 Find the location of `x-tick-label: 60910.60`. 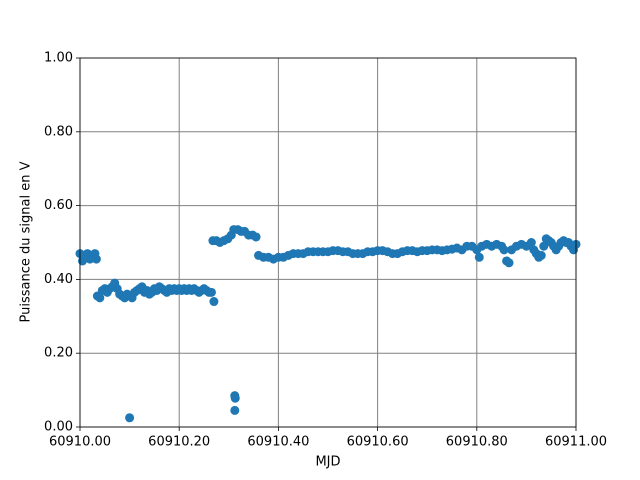

x-tick-label: 60910.60 is located at coordinates (378, 442).